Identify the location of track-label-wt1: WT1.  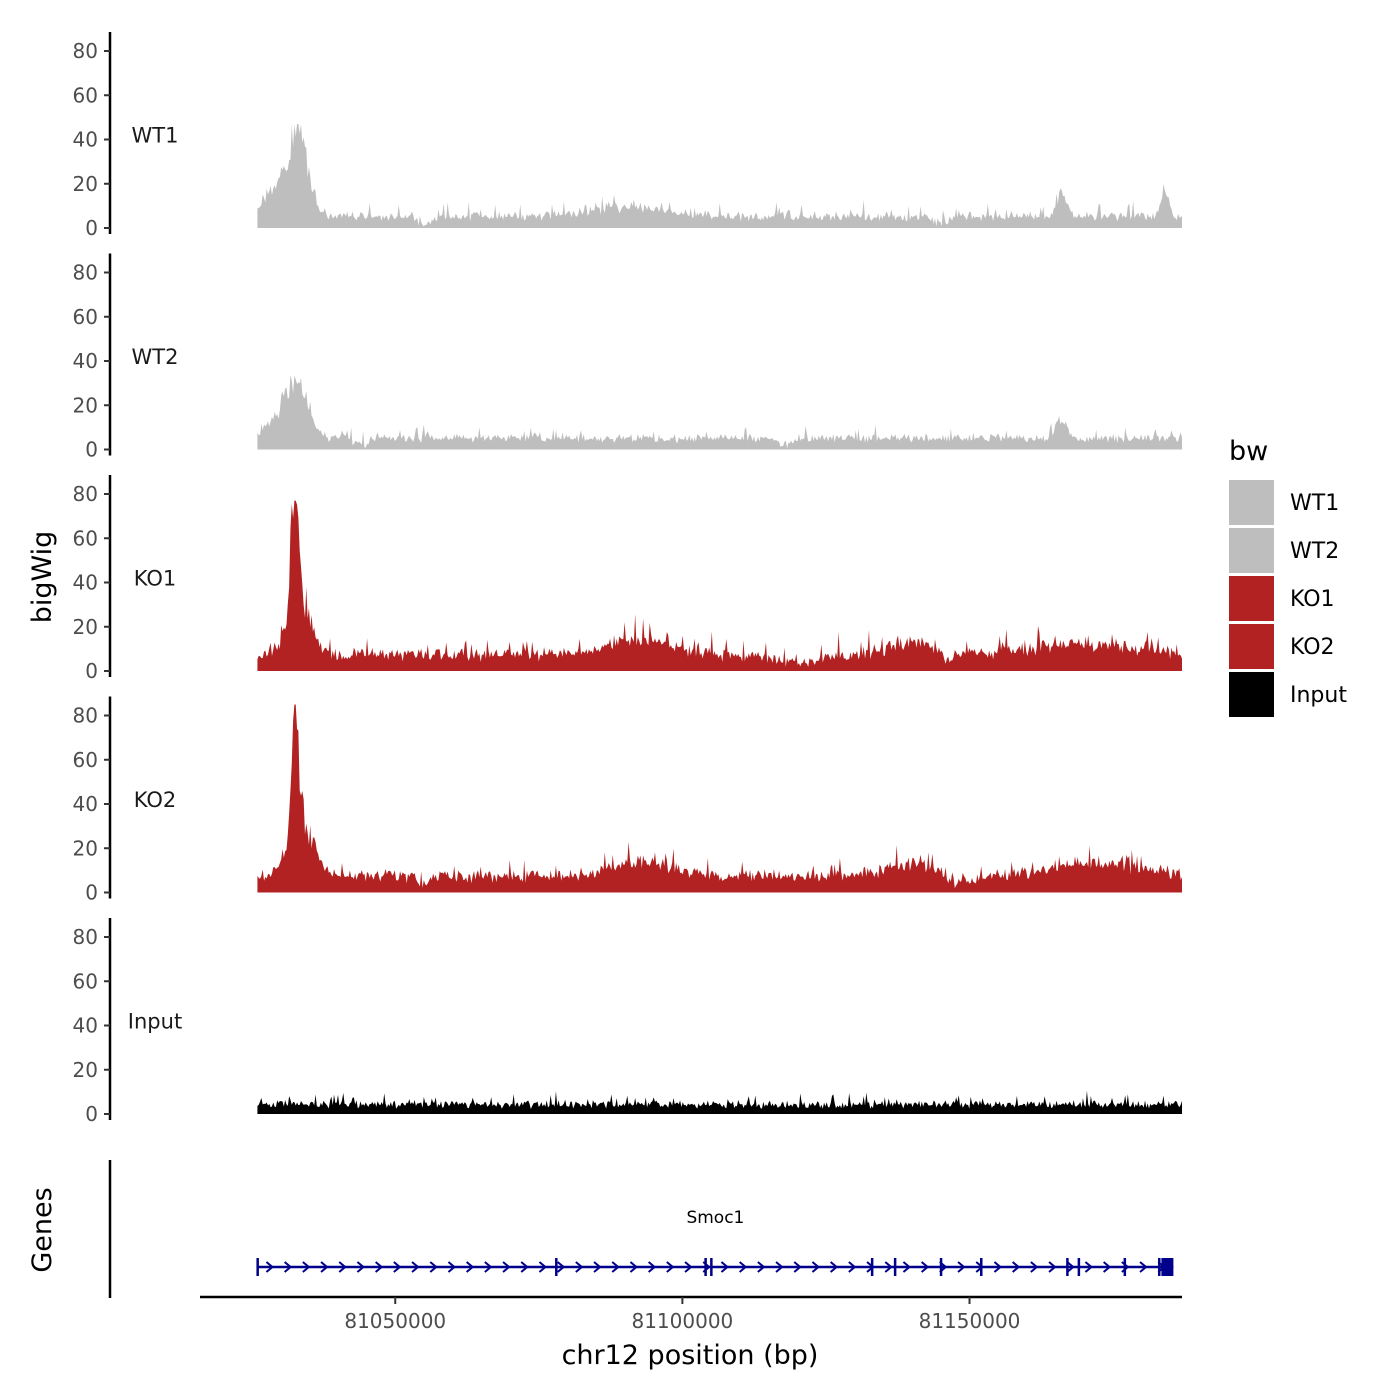
(155, 136).